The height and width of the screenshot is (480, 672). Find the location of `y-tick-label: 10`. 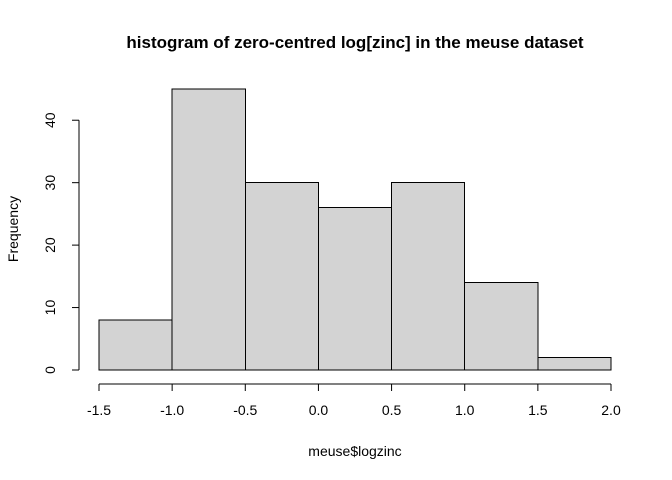

y-tick-label: 10 is located at coordinates (50, 308).